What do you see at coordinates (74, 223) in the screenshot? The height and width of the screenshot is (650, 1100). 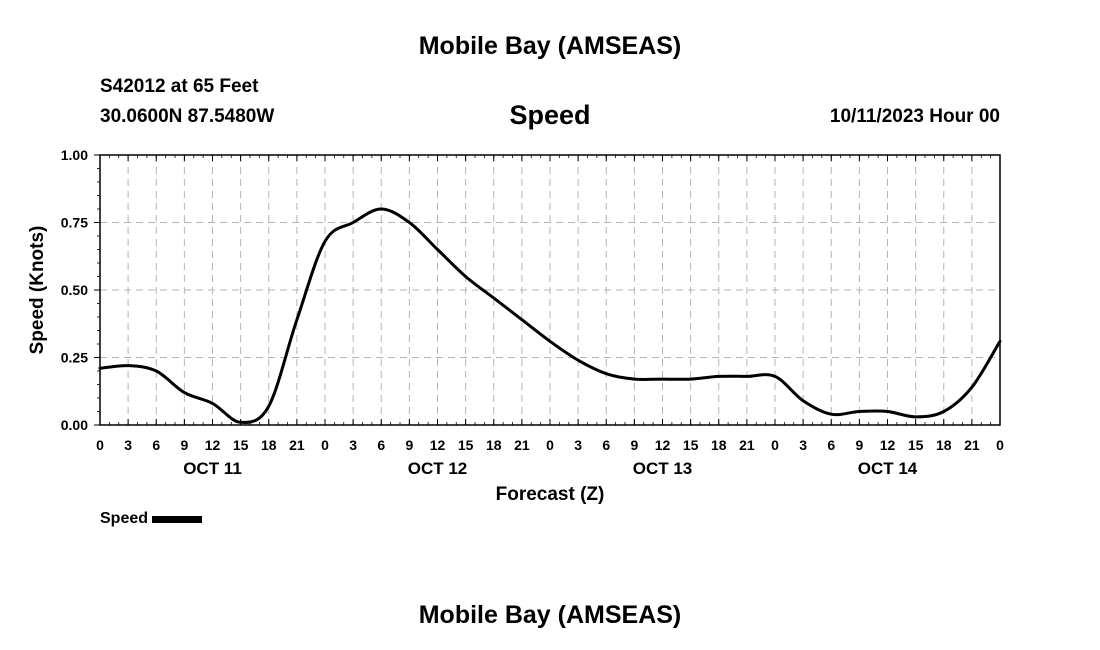 I see `y-tick-label: 0.75` at bounding box center [74, 223].